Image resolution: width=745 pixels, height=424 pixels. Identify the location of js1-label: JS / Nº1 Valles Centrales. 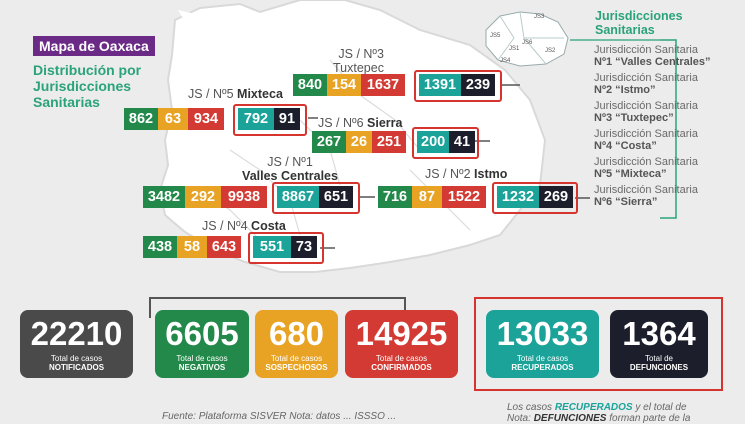
(290, 169).